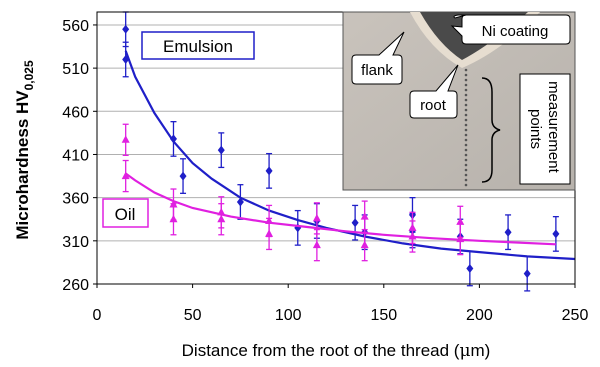 This screenshot has height=367, width=600. I want to click on measurement-label-line1: measurement, so click(553, 127).